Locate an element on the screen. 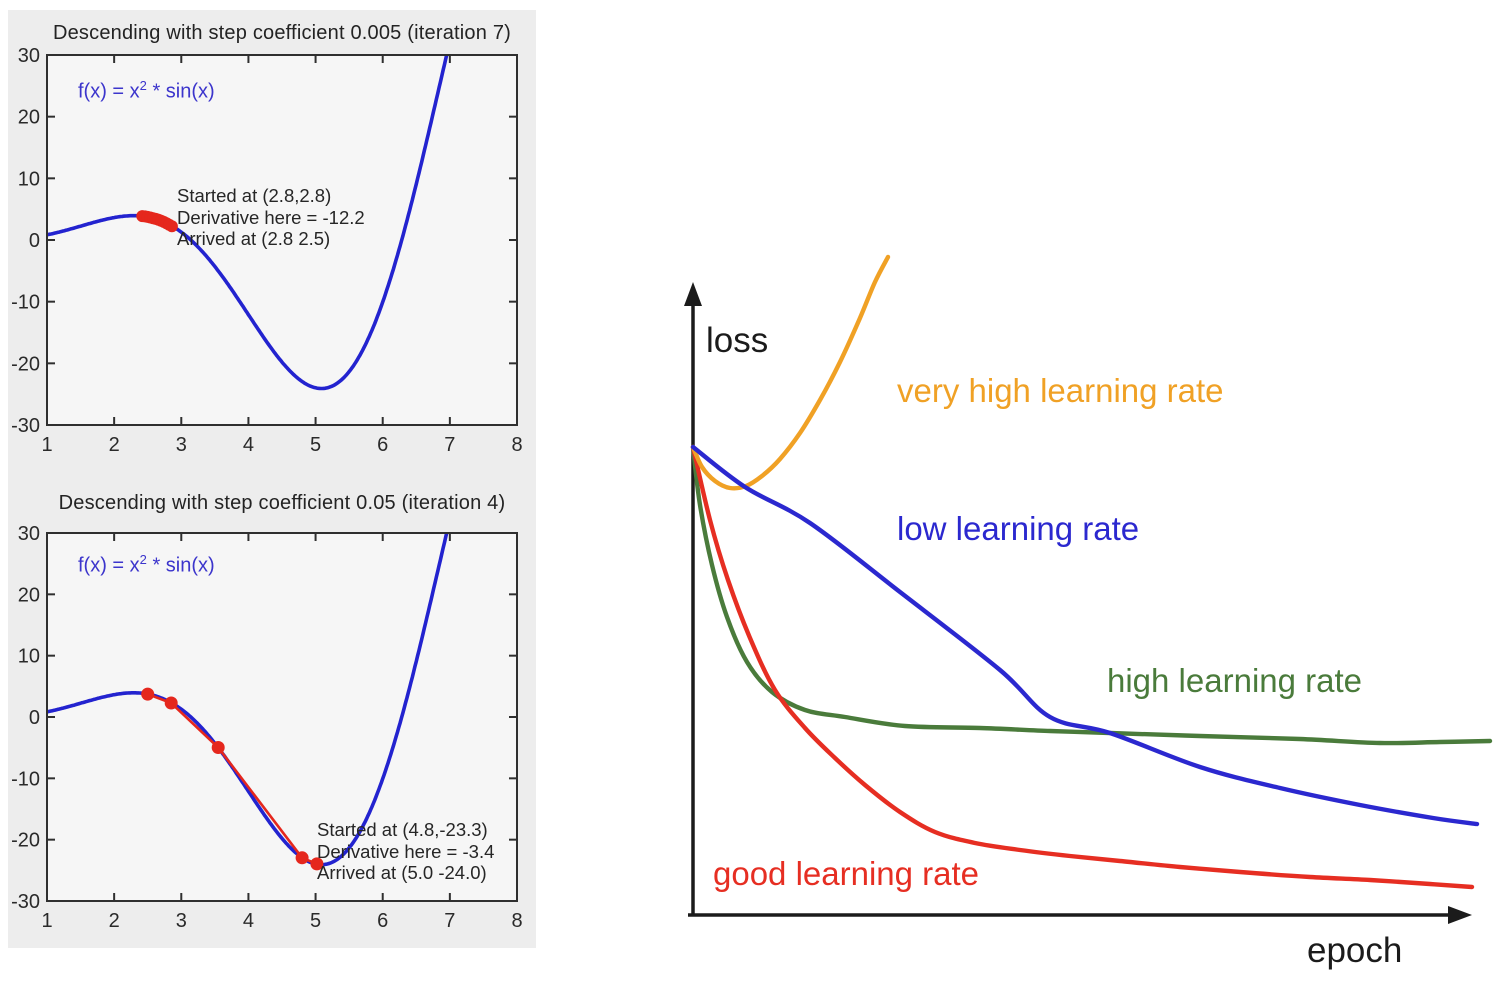 The height and width of the screenshot is (981, 1502). series-label-good-lr: good learning rate is located at coordinates (846, 873).